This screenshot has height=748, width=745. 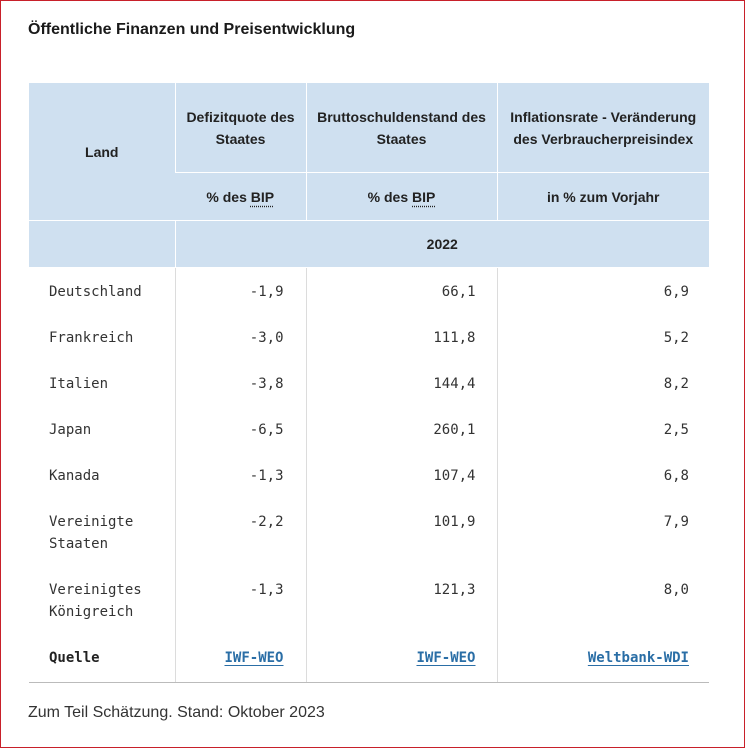 I want to click on source-row: Quelle IWF-WEO IWF-WEO Weltbank-WDI, so click(x=369, y=658).